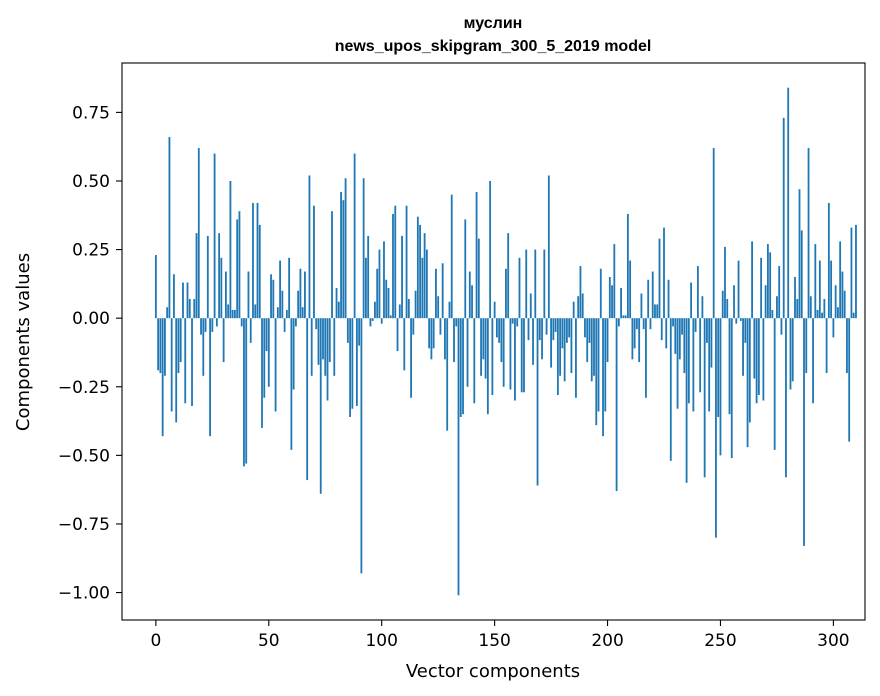 This screenshot has width=880, height=696. Describe the element at coordinates (493, 23) in the screenshot. I see `chart-title: муслин` at that location.